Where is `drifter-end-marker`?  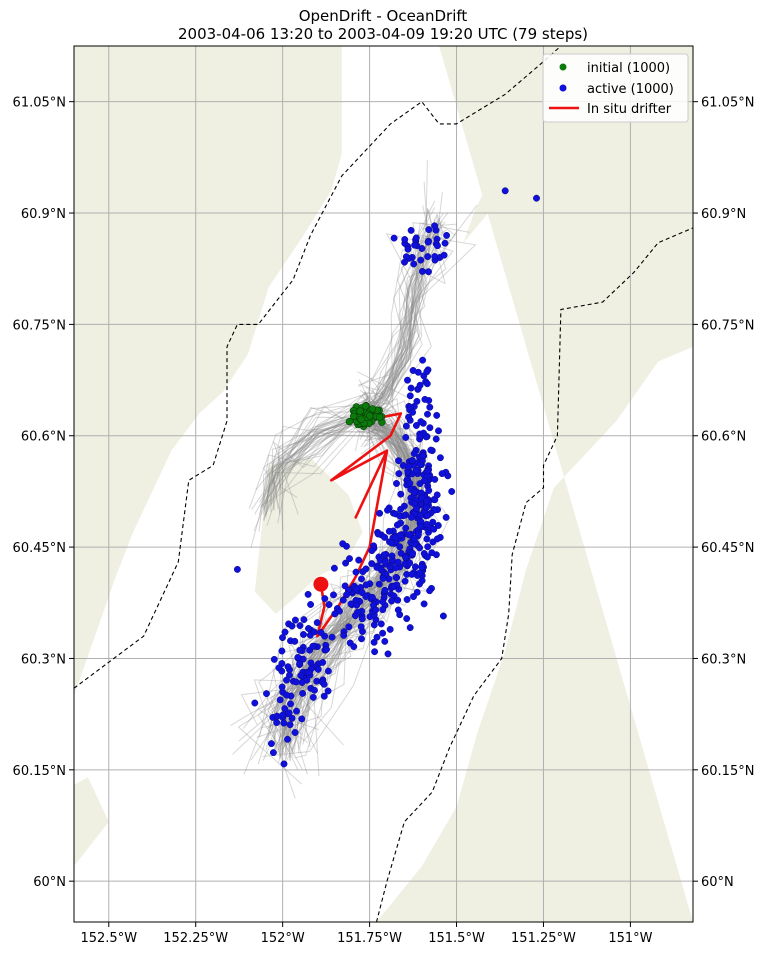 drifter-end-marker is located at coordinates (321, 584).